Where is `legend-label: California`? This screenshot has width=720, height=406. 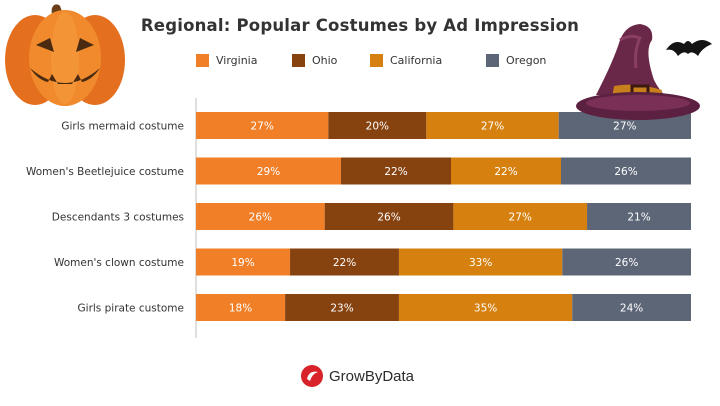 legend-label: California is located at coordinates (416, 60).